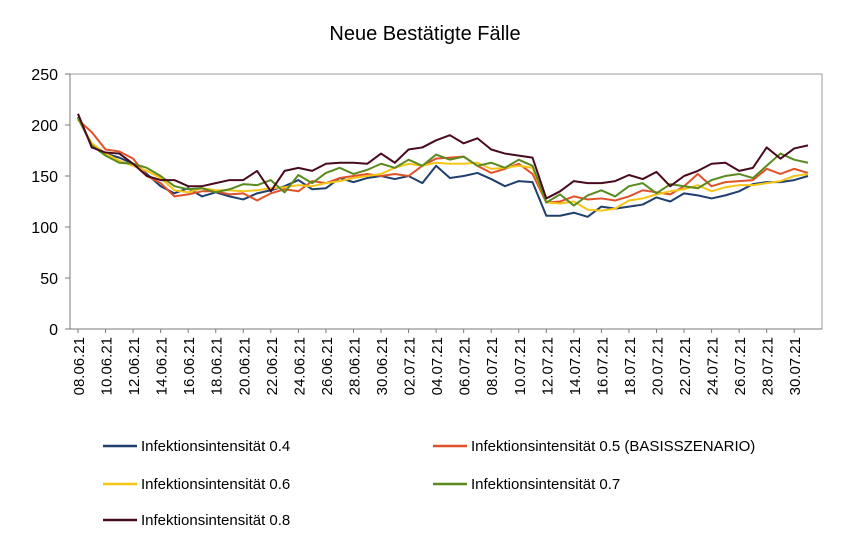  Describe the element at coordinates (613, 446) in the screenshot. I see `legend-label-1: Infektionsintensität 0.5 (BASISSZENARIO)` at that location.